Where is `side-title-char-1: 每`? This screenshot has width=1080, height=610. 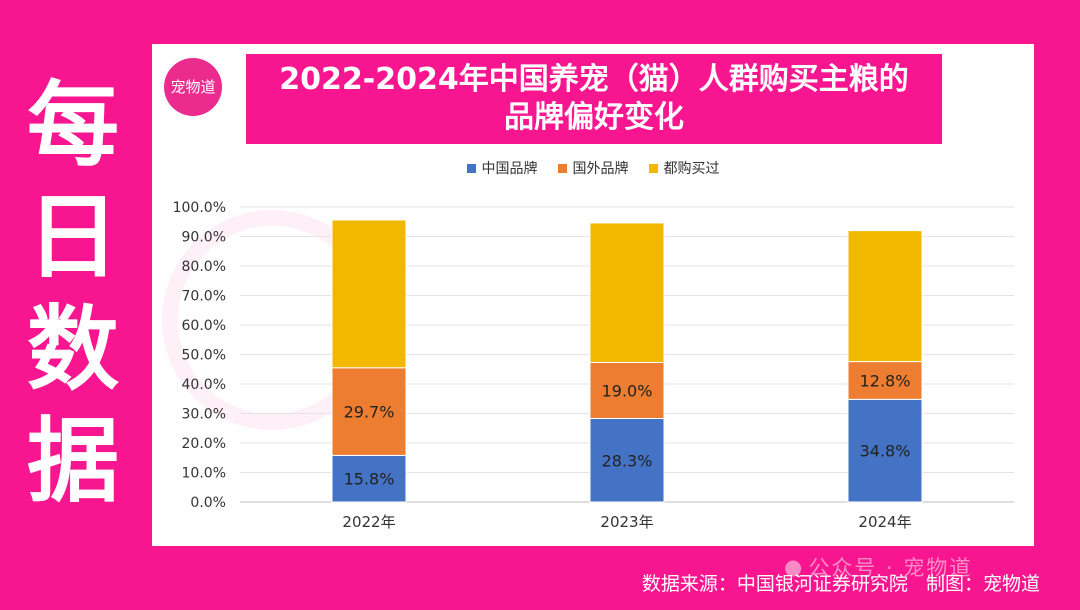 side-title-char-1: 每 is located at coordinates (72, 125).